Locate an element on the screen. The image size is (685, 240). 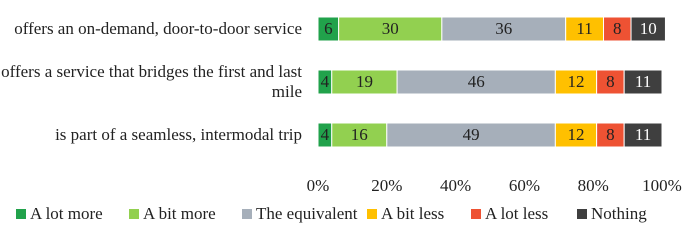
category-label-box: is part of a seamless, intermodal trip is located at coordinates (178, 134).